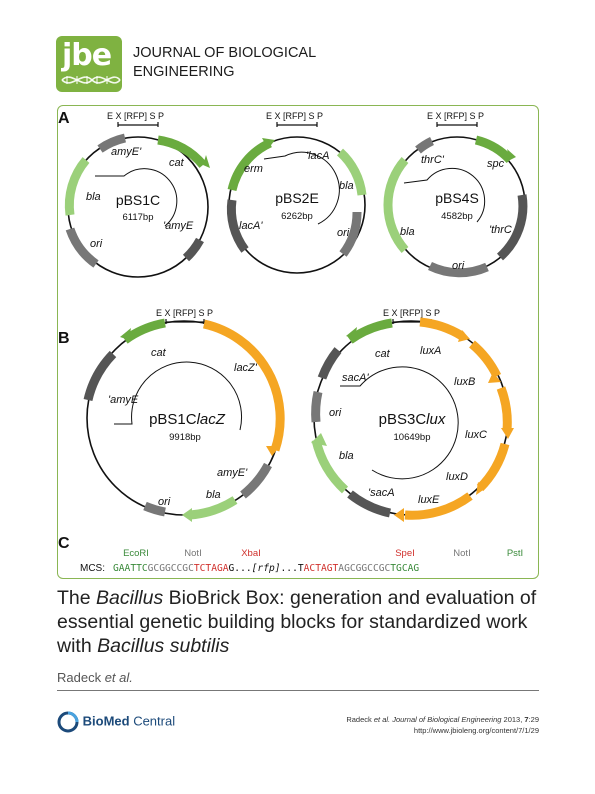 This screenshot has height=794, width=595. What do you see at coordinates (136, 553) in the screenshot?
I see `enzyme-label: EcoRI` at bounding box center [136, 553].